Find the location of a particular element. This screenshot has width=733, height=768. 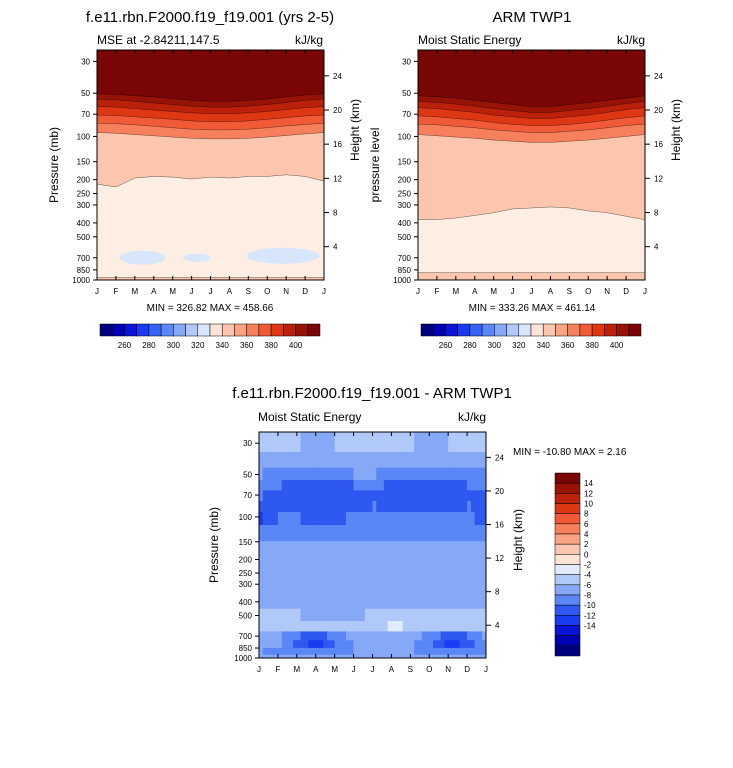

y-tick-label: 100 is located at coordinates (84, 136).